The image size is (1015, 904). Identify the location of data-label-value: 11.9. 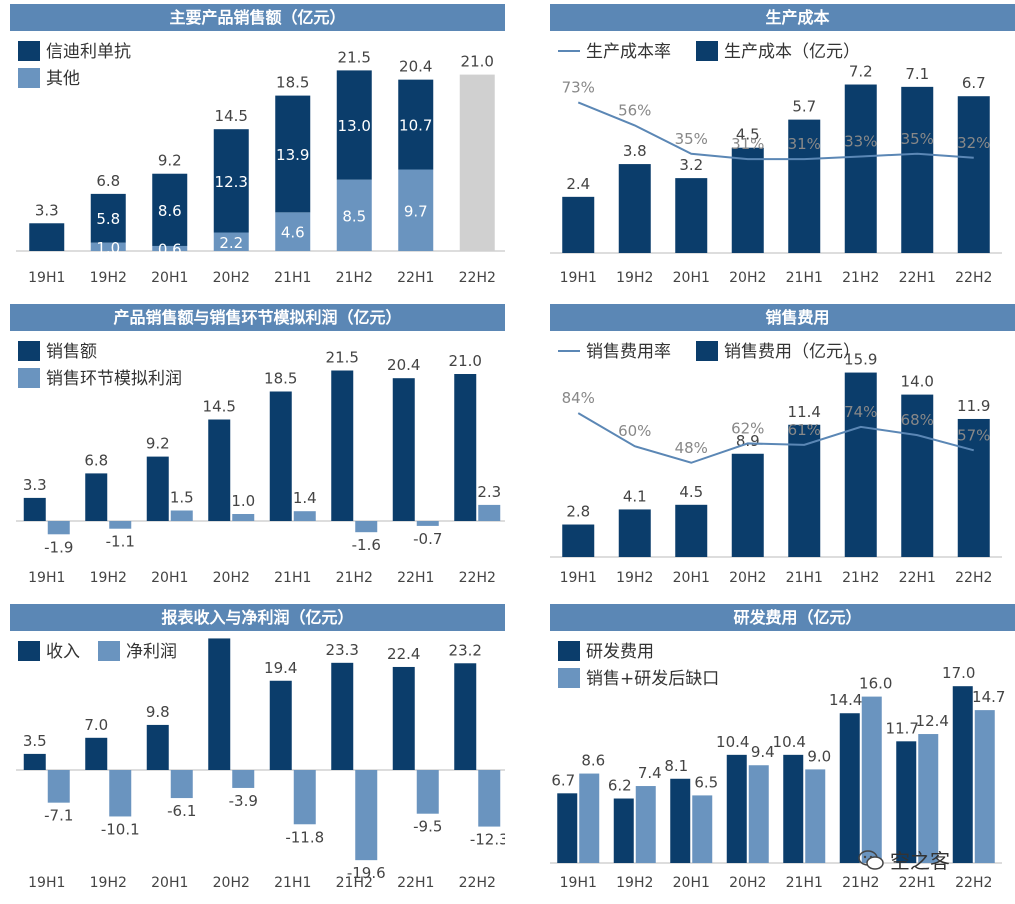
(973, 406).